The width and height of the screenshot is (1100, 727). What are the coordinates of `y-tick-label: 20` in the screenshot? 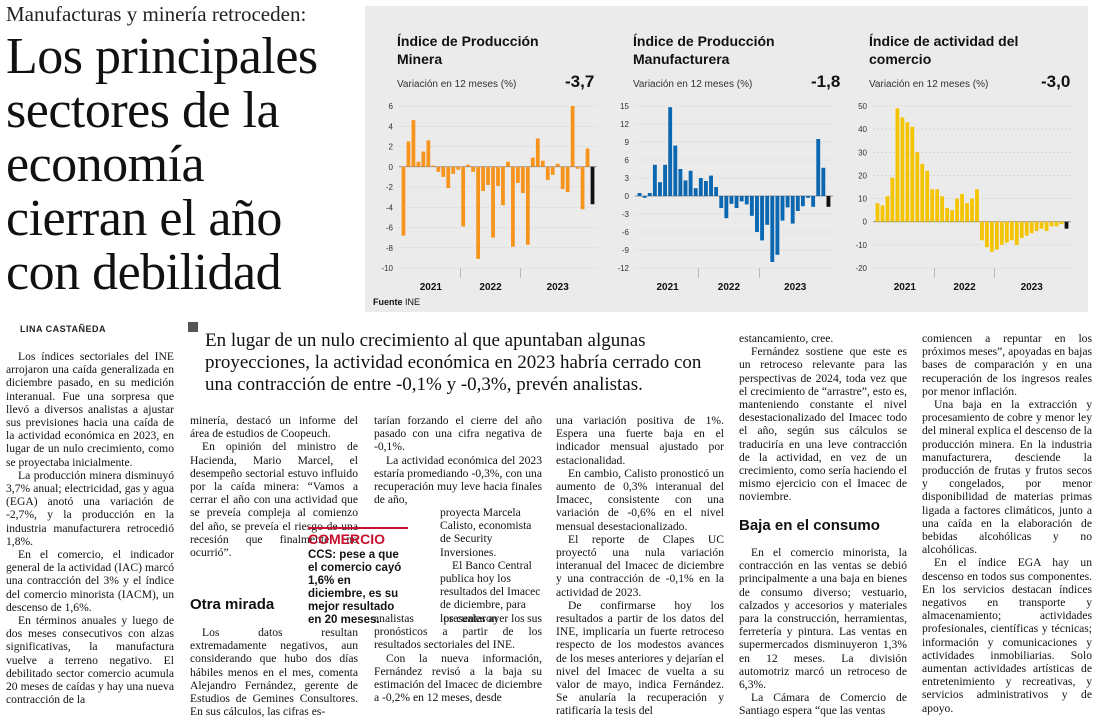 It's located at (862, 175).